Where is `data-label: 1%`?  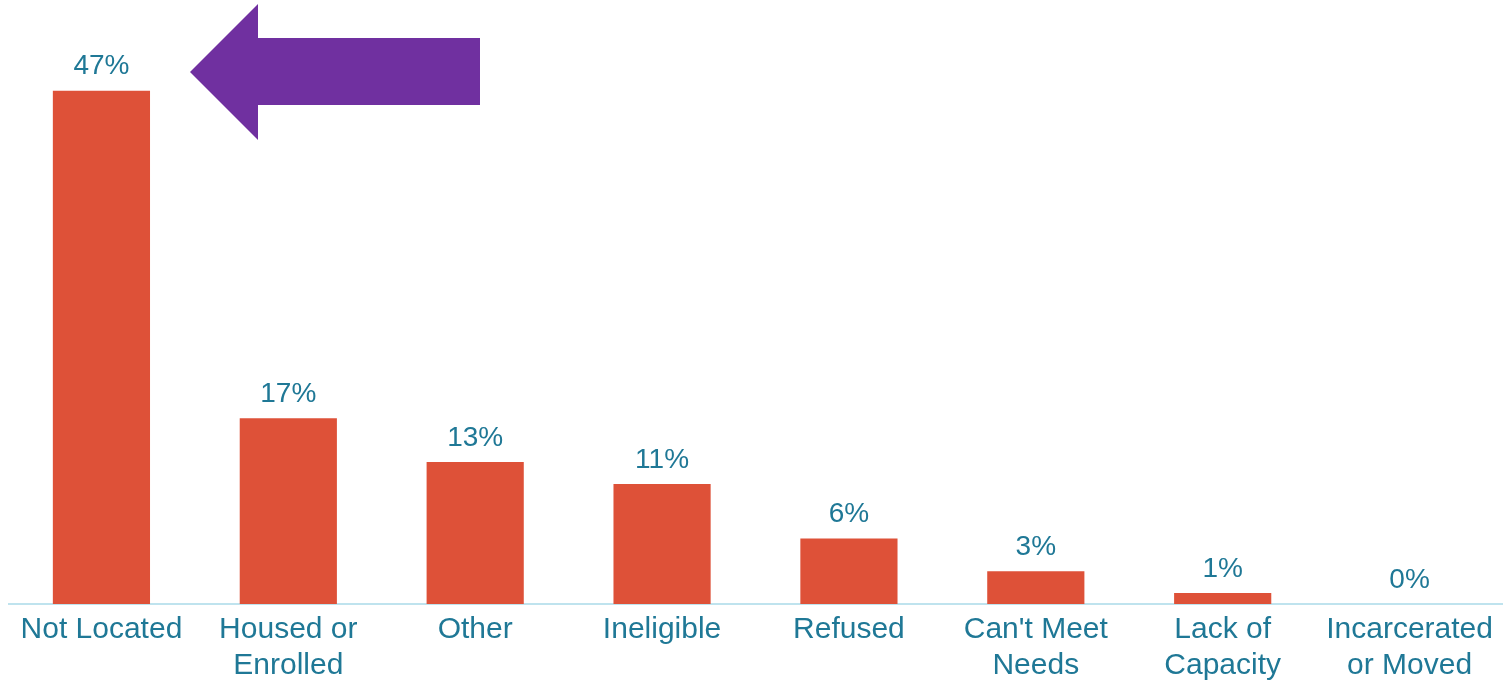 data-label: 1% is located at coordinates (1222, 567).